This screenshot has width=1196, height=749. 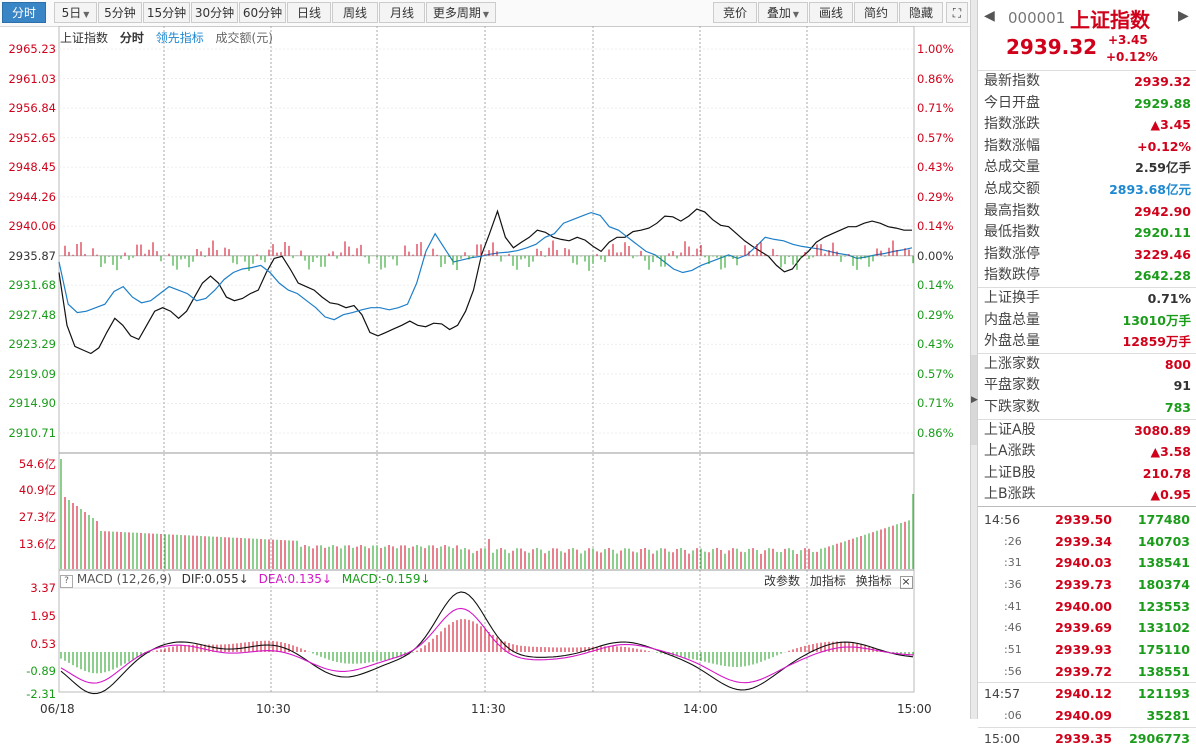 What do you see at coordinates (309, 12) in the screenshot?
I see `tab-daily: 日线` at bounding box center [309, 12].